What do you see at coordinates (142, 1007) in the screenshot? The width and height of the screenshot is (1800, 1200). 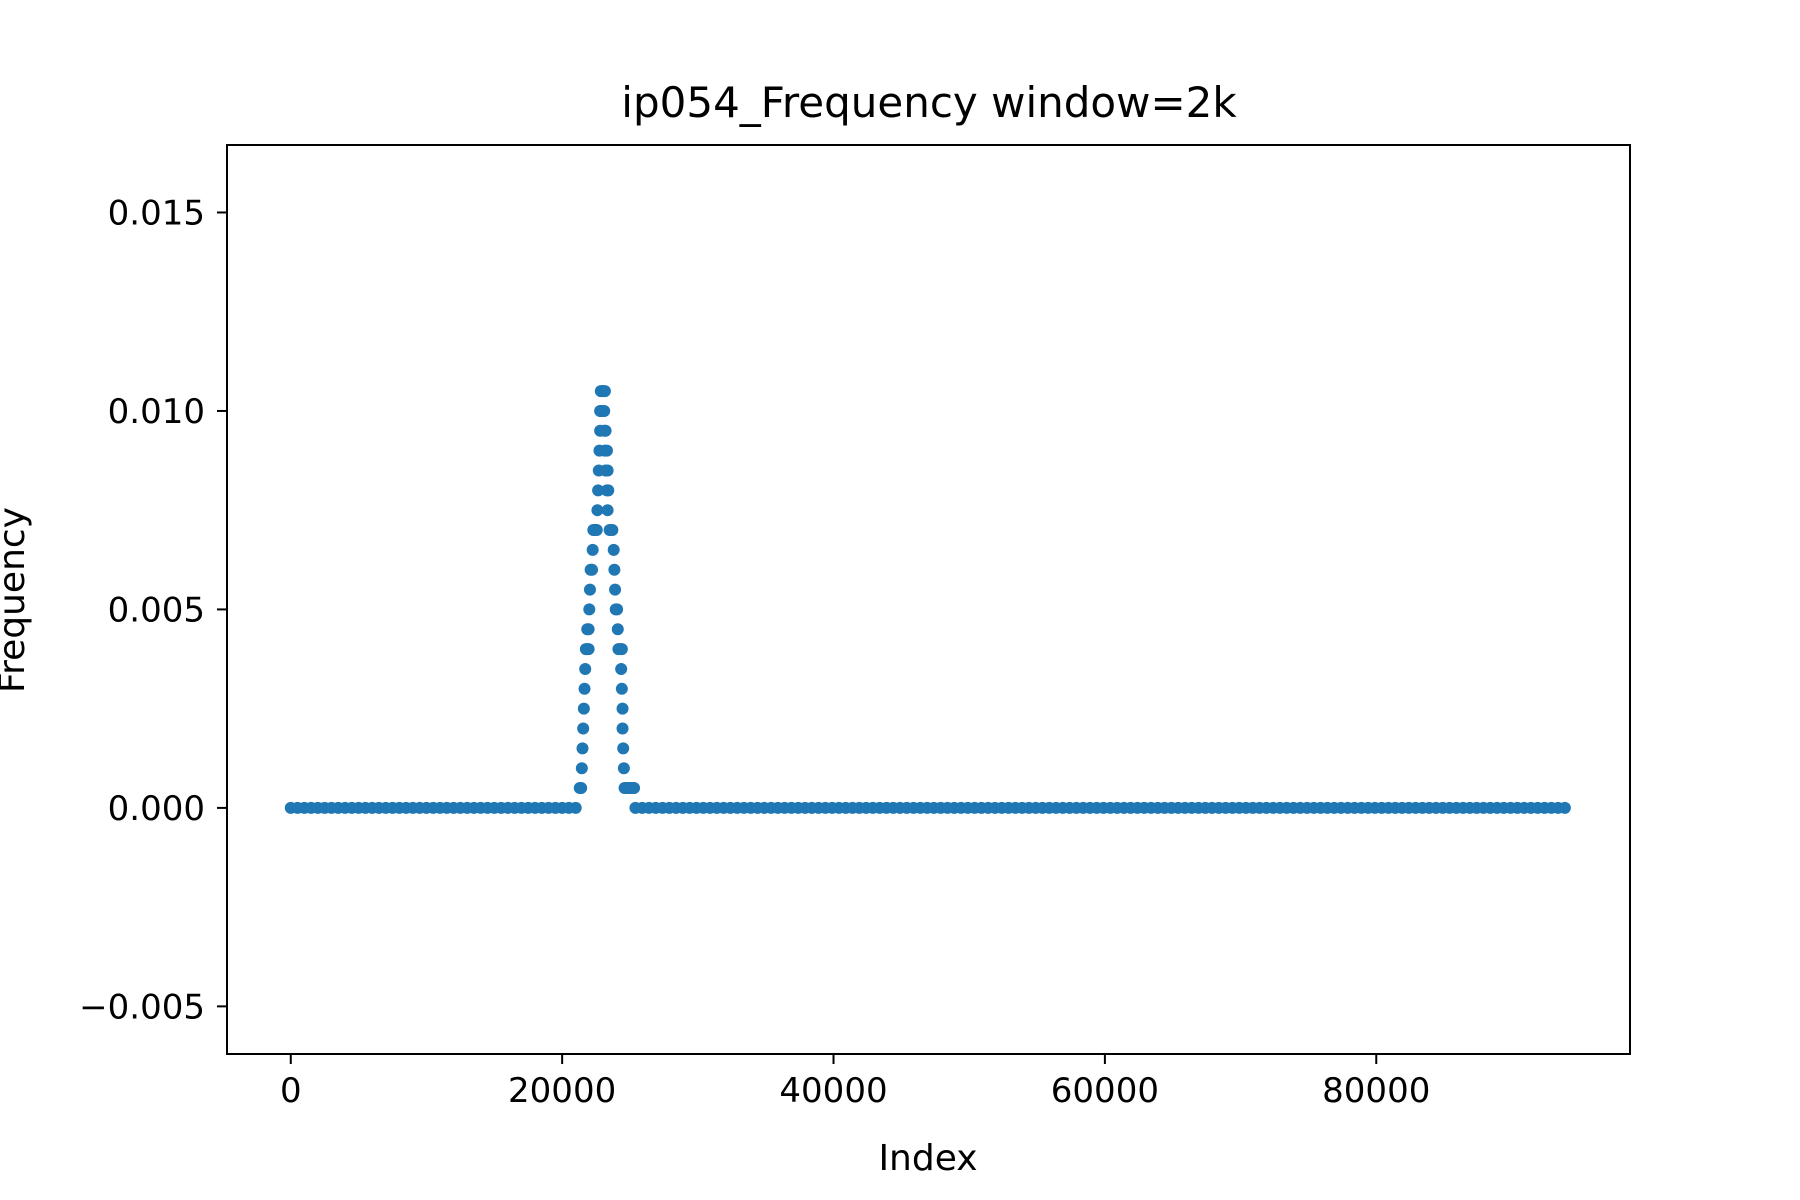 I see `y-tick-label: −0.005` at bounding box center [142, 1007].